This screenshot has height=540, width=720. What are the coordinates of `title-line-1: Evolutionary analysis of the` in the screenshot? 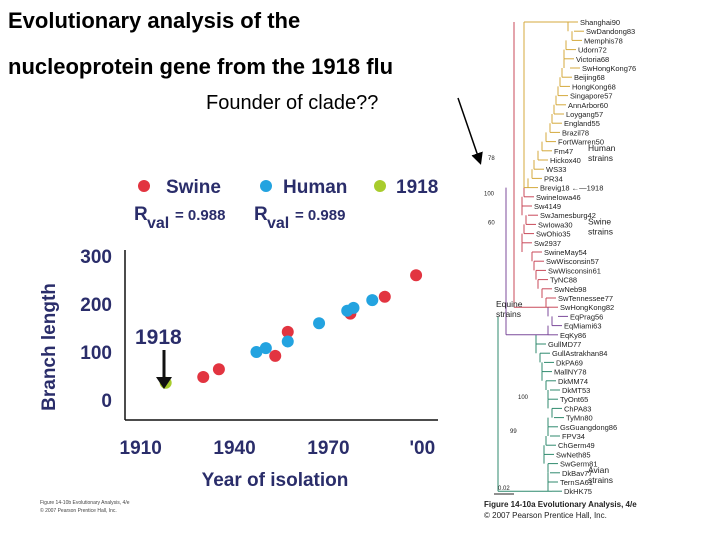 It's located at (154, 20).